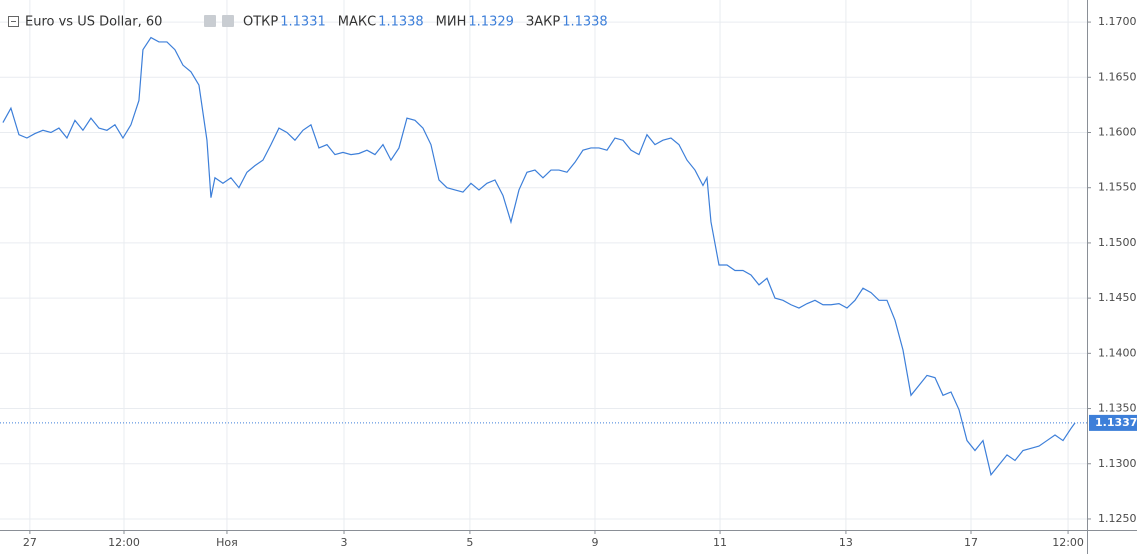 This screenshot has width=1137, height=554. What do you see at coordinates (30, 542) in the screenshot?
I see `x-tick-label: 27` at bounding box center [30, 542].